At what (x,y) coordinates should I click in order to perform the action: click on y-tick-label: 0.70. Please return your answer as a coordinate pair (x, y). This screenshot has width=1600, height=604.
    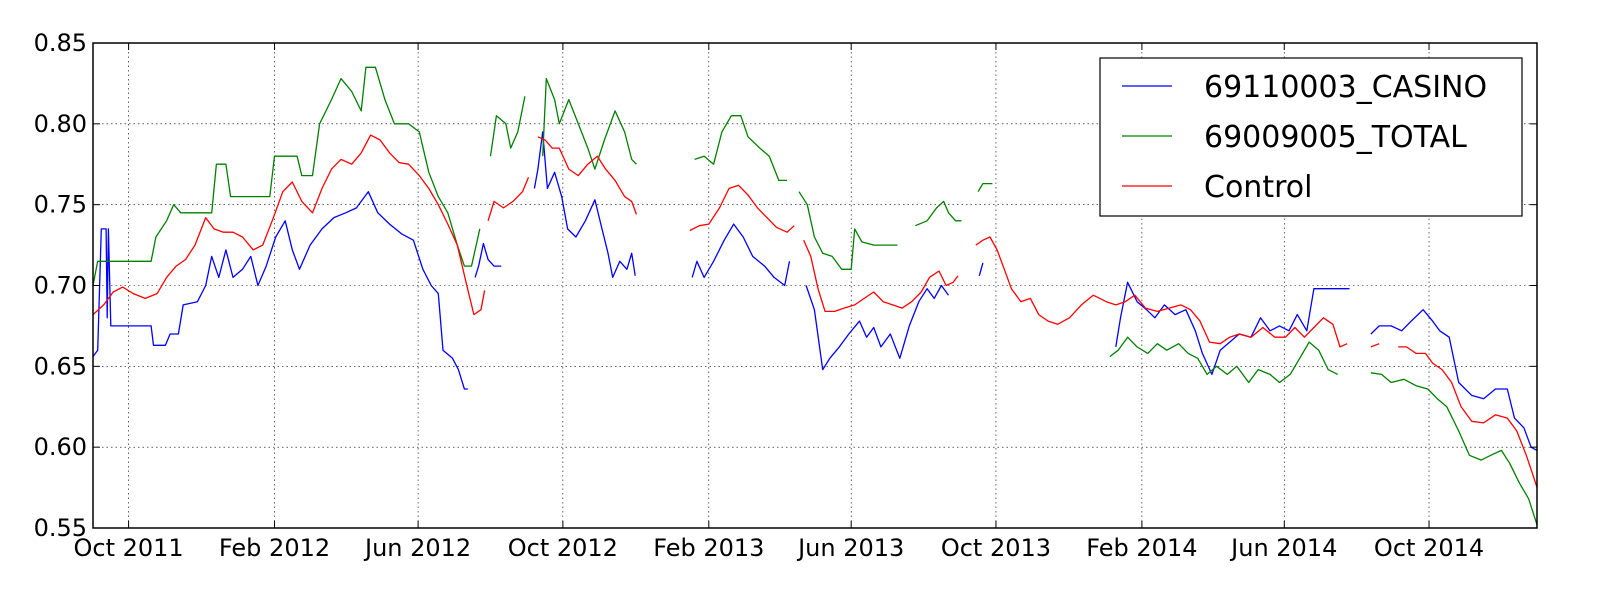
    Looking at the image, I should click on (60, 286).